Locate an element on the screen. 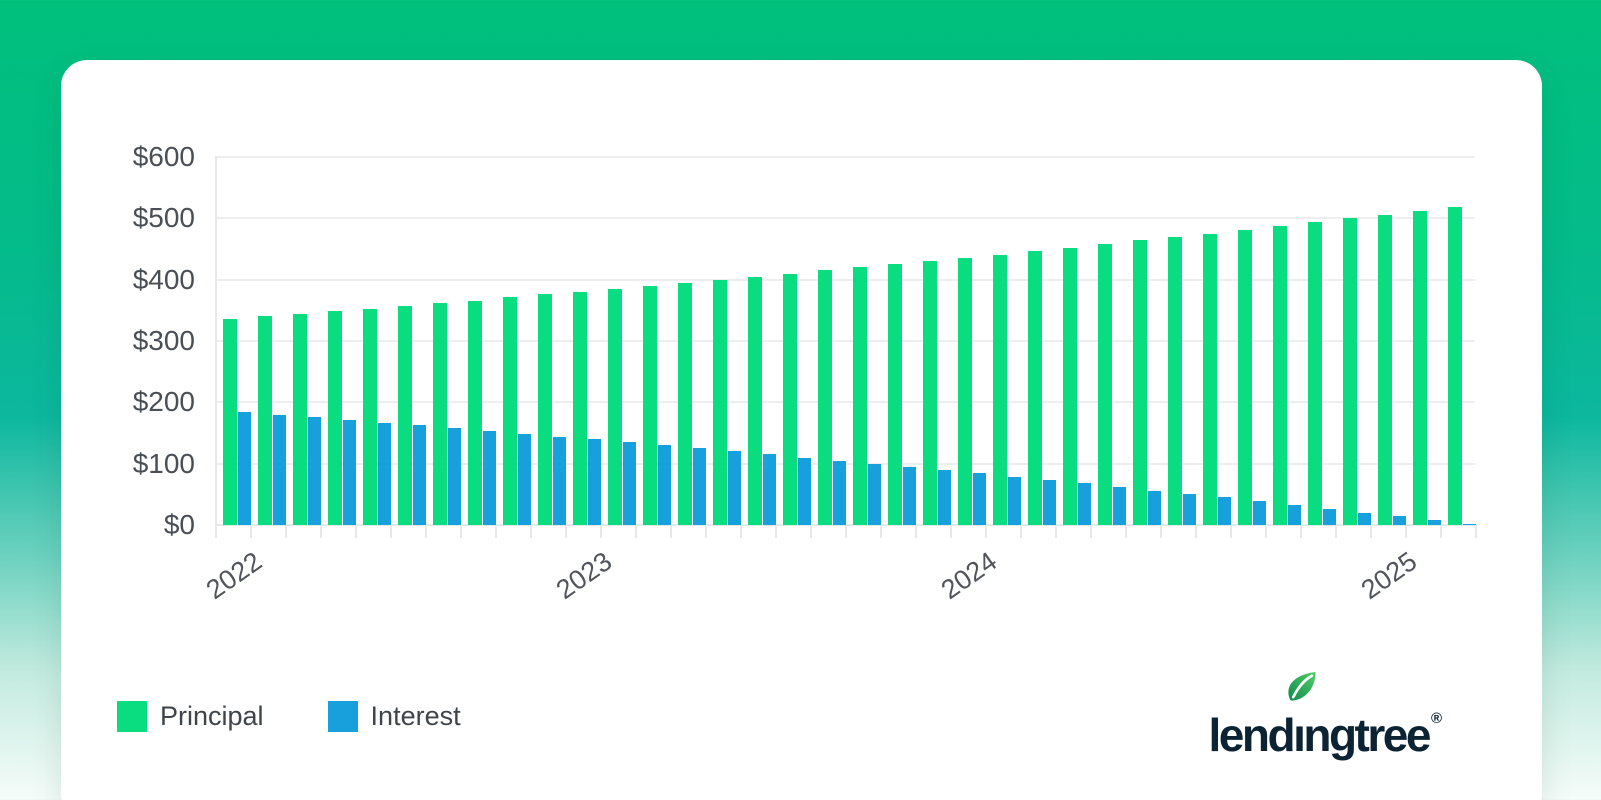 This screenshot has width=1601, height=800. legend-item-principal: Principal is located at coordinates (190, 716).